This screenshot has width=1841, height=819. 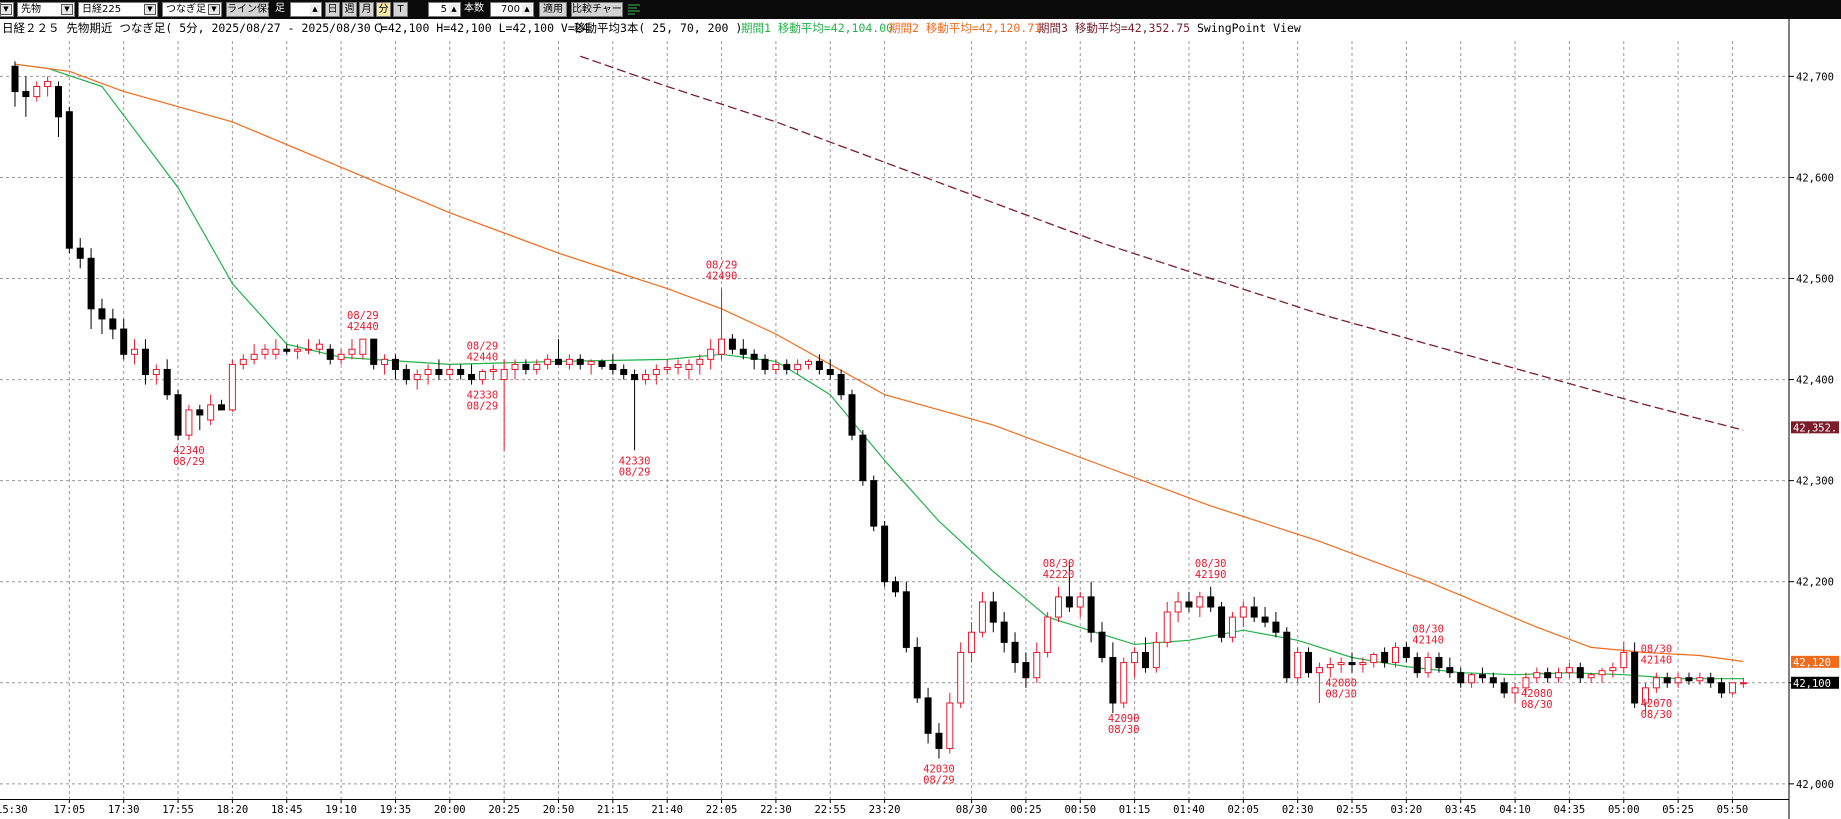 What do you see at coordinates (70, 810) in the screenshot?
I see `time-tick-label: 17:05` at bounding box center [70, 810].